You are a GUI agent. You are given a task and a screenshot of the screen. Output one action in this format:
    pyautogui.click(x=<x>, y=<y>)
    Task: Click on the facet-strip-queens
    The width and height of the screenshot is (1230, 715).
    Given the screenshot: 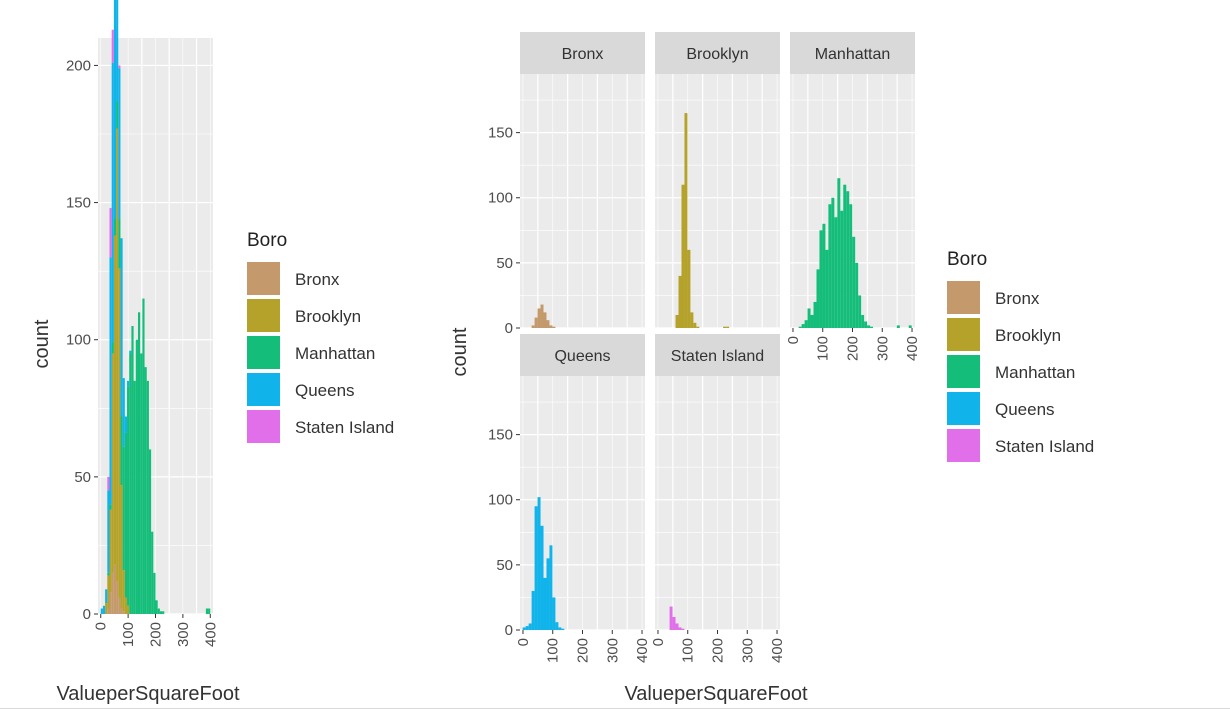 What is the action you would take?
    pyautogui.click(x=582, y=355)
    